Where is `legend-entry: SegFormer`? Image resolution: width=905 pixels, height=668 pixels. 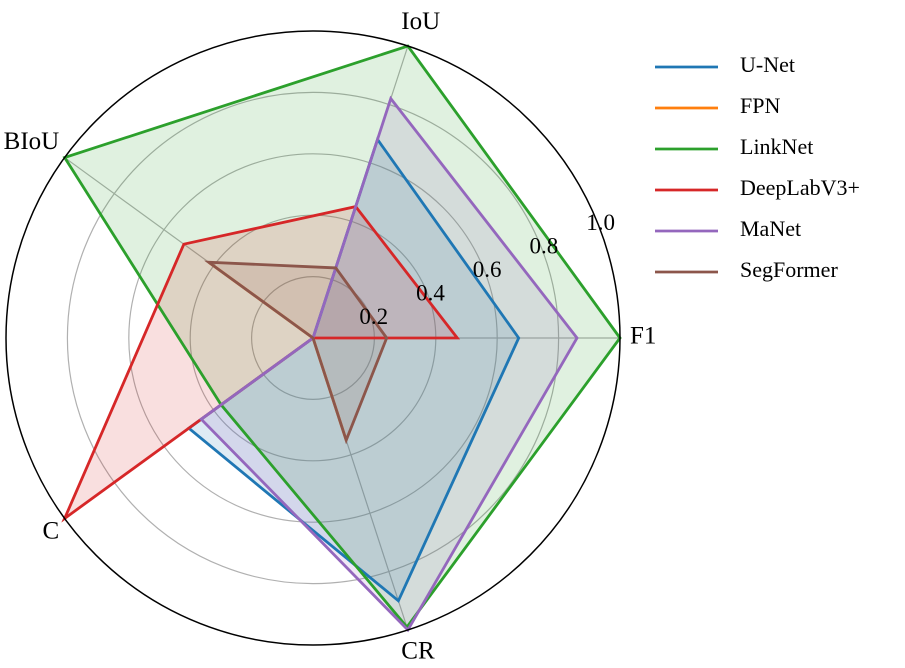 legend-entry: SegFormer is located at coordinates (746, 269).